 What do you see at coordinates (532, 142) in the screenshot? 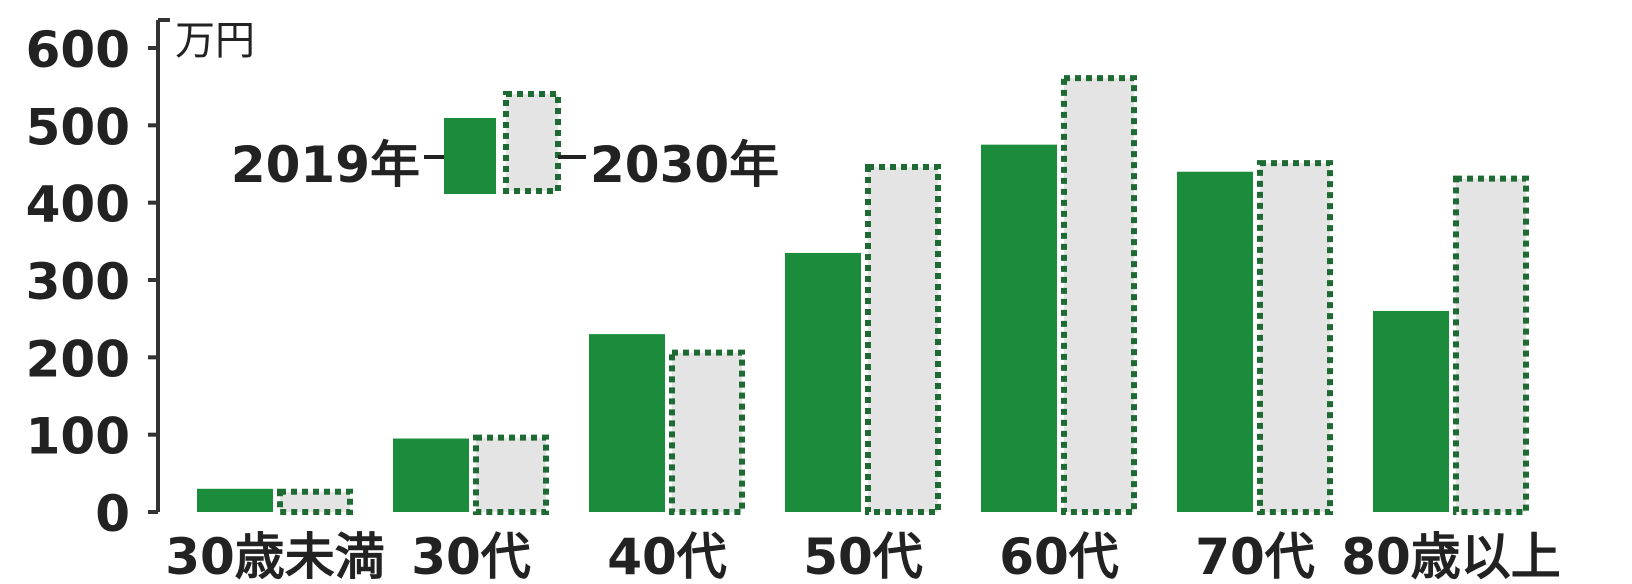
I see `legend-swatch-2030` at bounding box center [532, 142].